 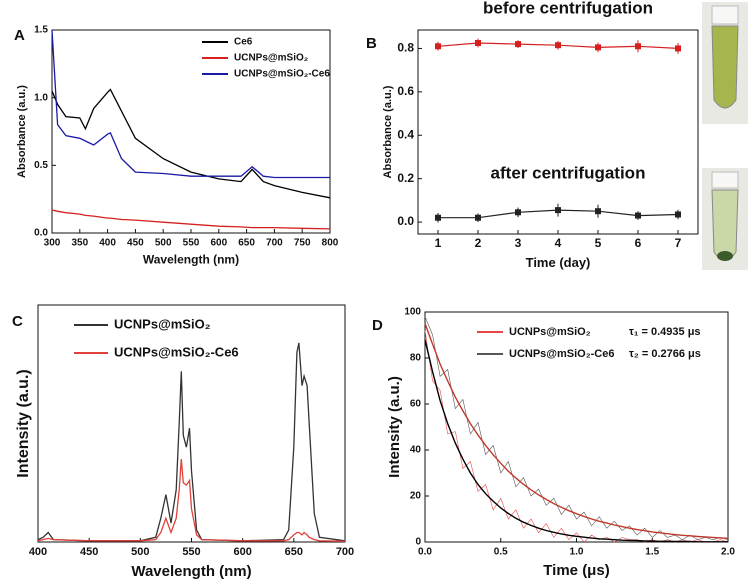 I want to click on y-tick-label: 0.5, so click(x=41, y=165).